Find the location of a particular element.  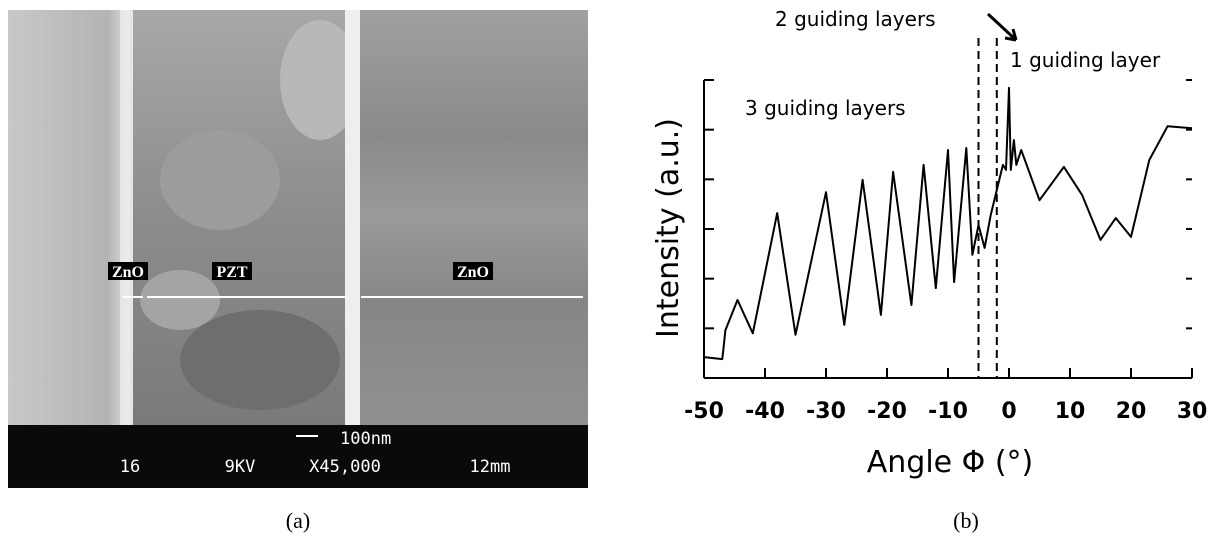

x-tick-label: -40 is located at coordinates (765, 411).